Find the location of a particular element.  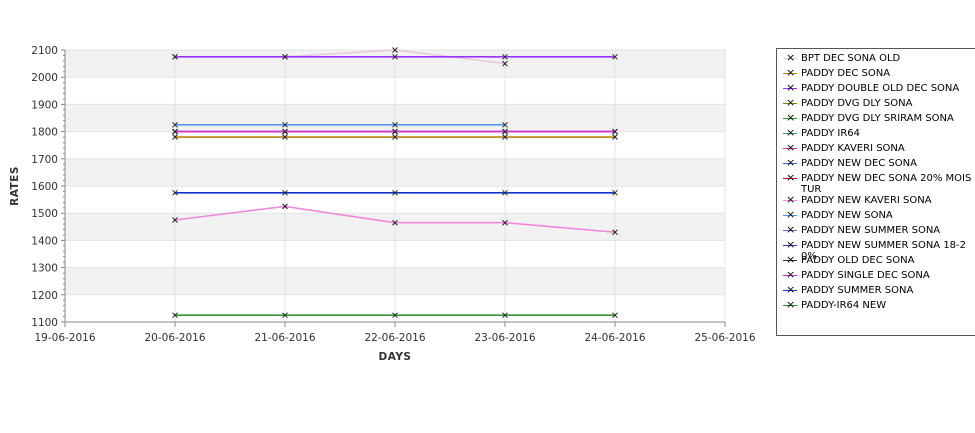

legend-item: × PADDY-IR64 NEW is located at coordinates (879, 304).